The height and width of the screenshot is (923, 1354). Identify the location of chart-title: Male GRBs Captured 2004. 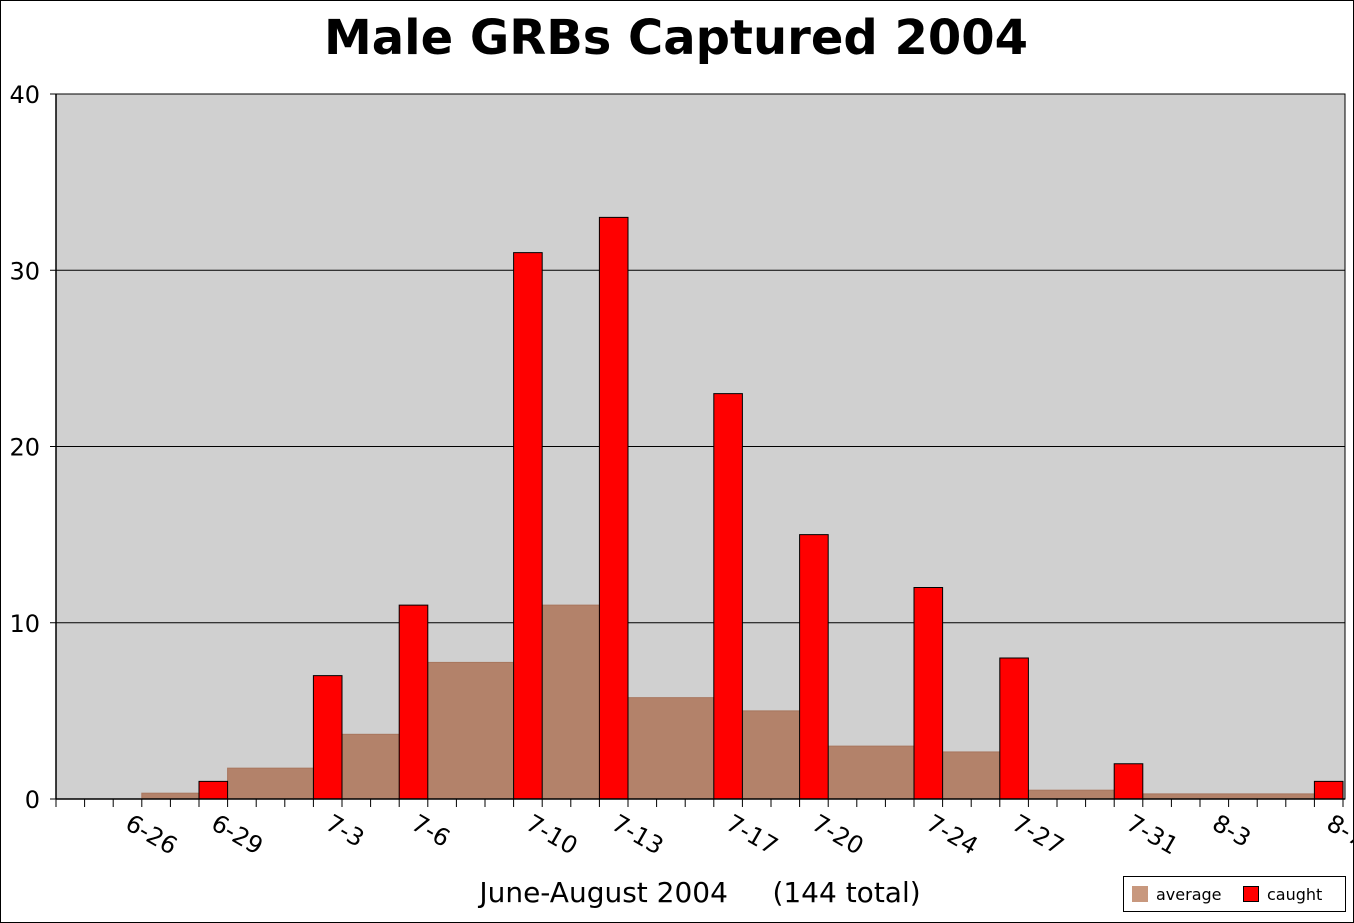
(676, 38).